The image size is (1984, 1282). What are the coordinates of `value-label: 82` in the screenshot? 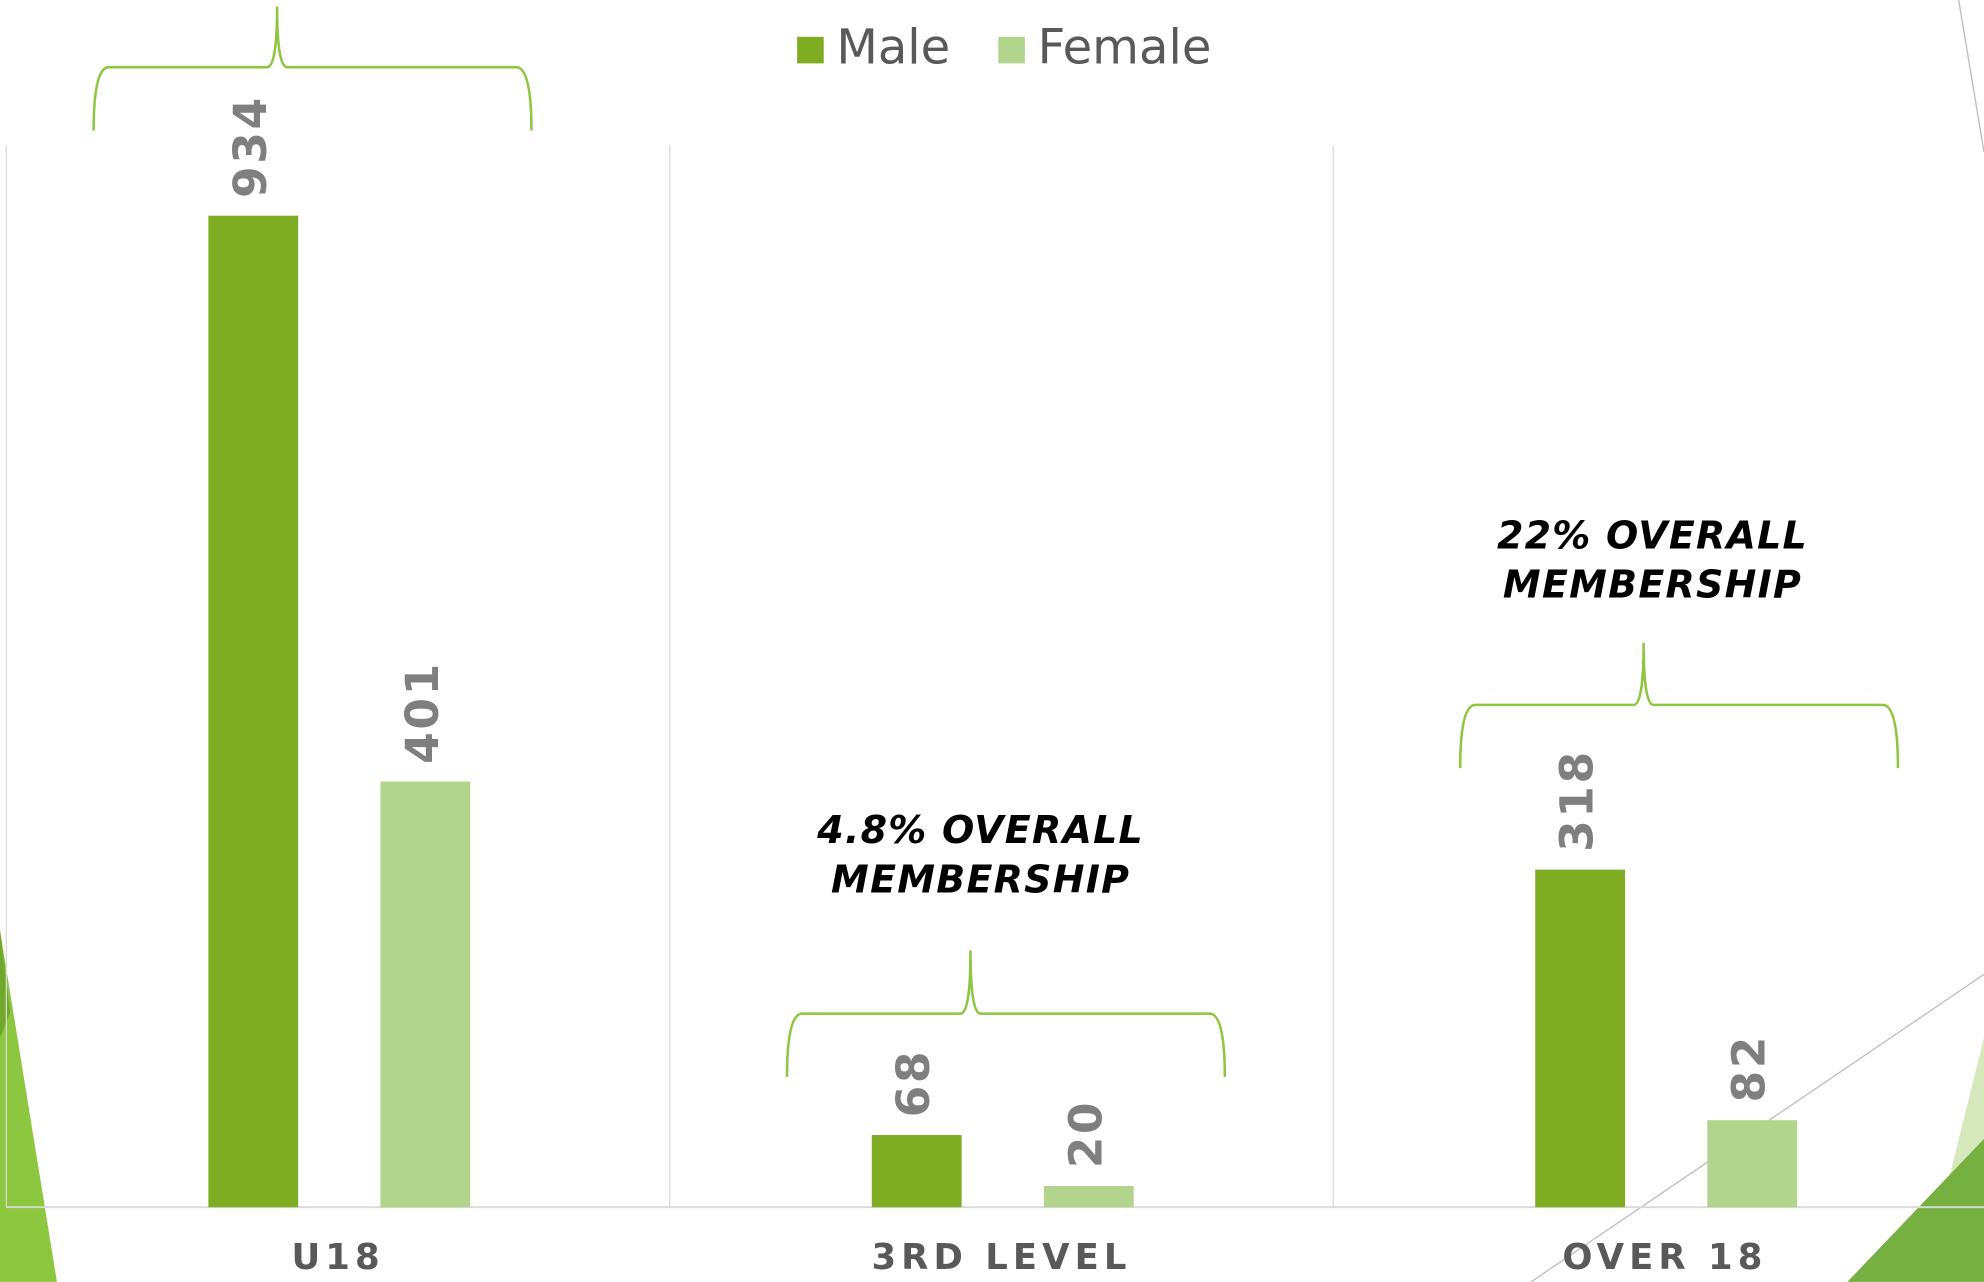 It's located at (1749, 1068).